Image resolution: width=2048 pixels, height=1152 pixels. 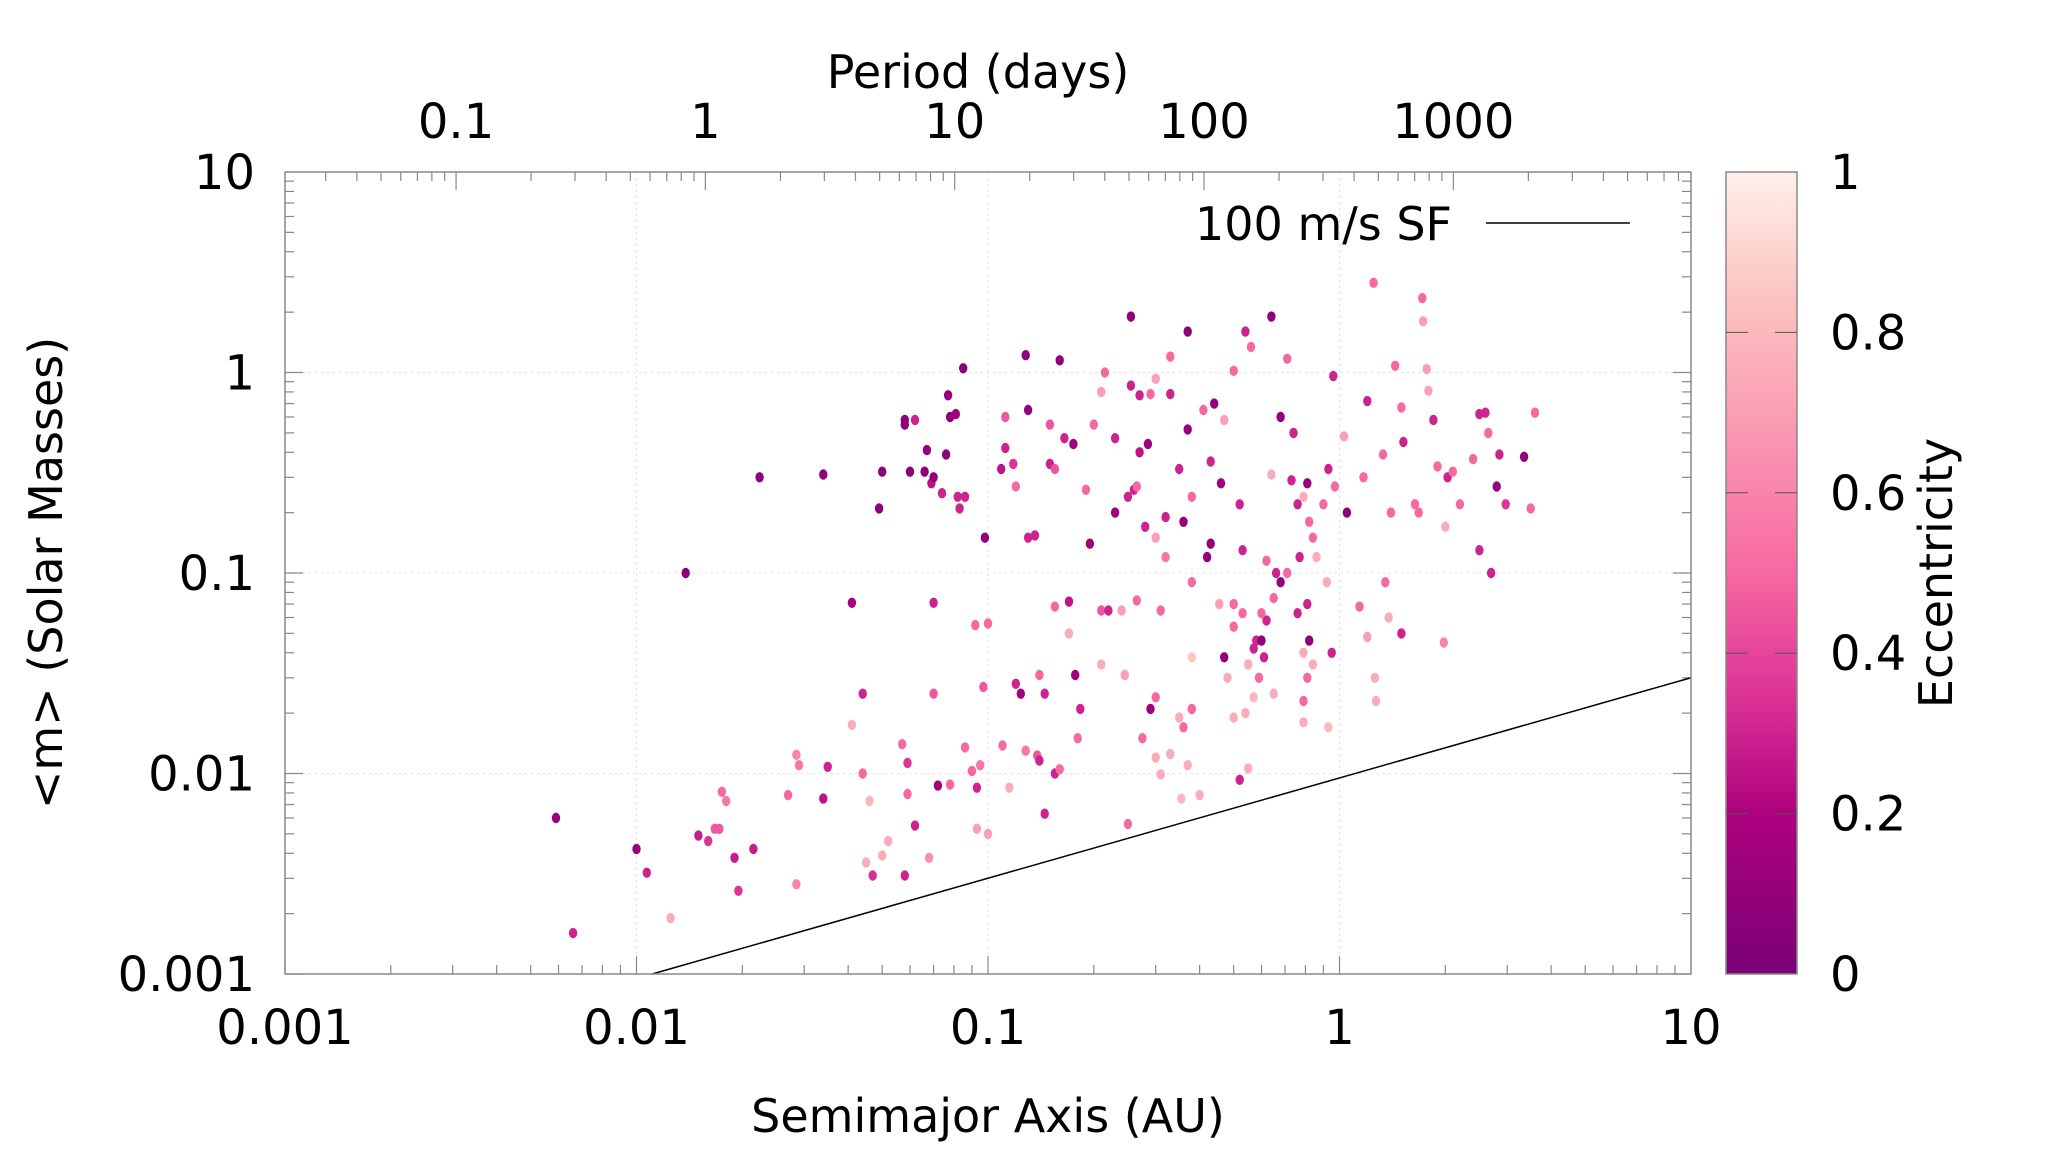 What do you see at coordinates (1761, 573) in the screenshot?
I see `colorbar-gradient` at bounding box center [1761, 573].